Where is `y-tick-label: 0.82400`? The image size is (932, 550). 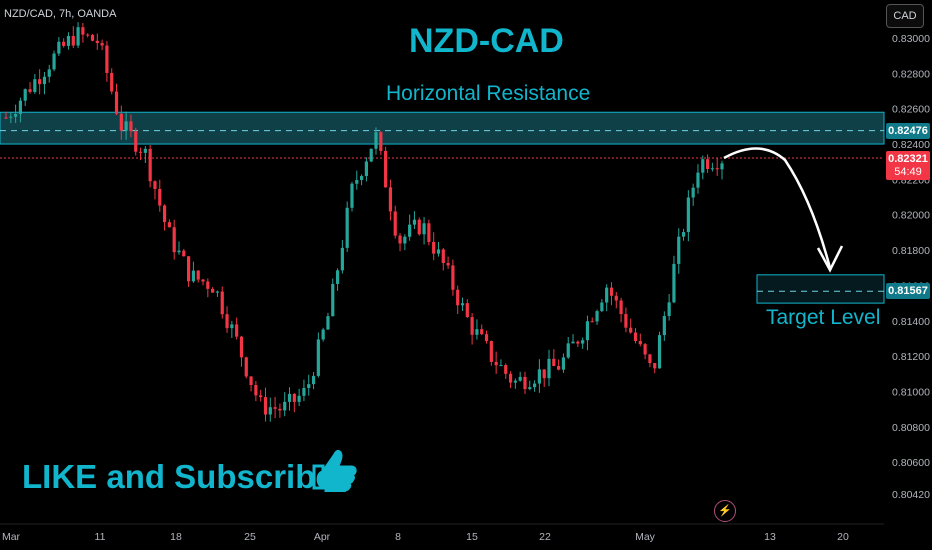 y-tick-label: 0.82400 is located at coordinates (911, 145).